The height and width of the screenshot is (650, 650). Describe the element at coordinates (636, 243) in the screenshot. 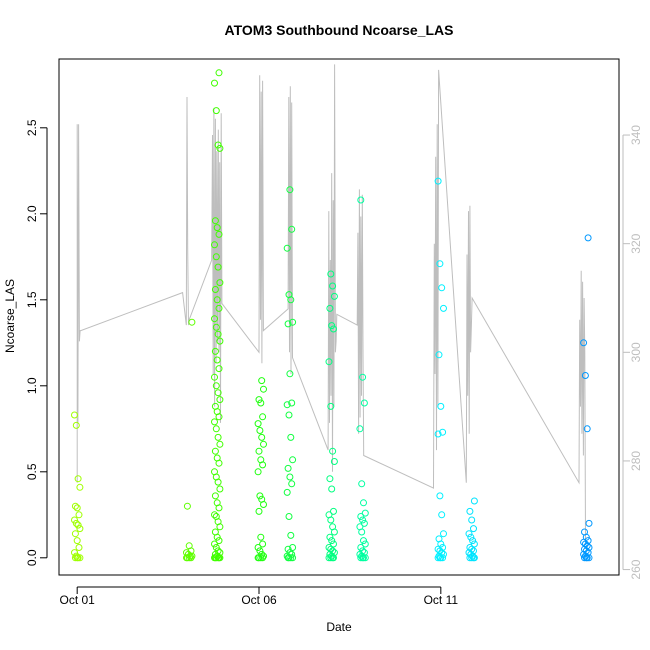

I see `y2-tick-label: 320` at that location.